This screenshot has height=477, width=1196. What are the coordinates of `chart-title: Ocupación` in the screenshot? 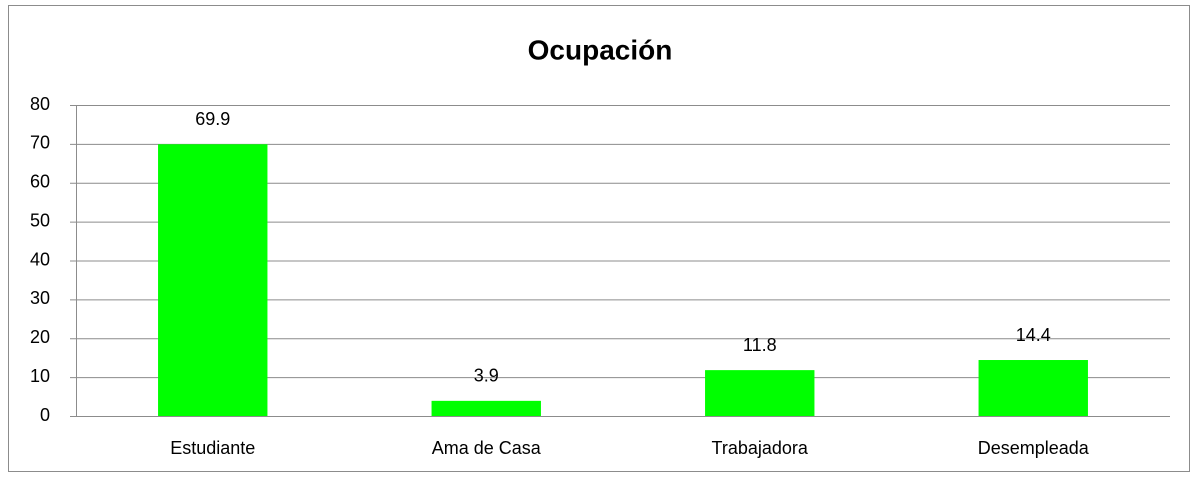 It's located at (600, 49).